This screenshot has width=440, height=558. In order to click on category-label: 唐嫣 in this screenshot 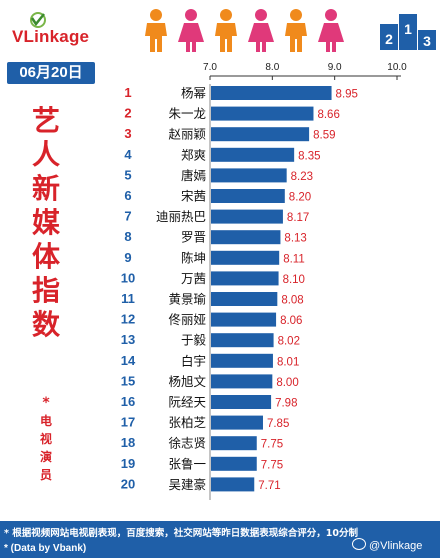, I will do `click(193, 175)`.